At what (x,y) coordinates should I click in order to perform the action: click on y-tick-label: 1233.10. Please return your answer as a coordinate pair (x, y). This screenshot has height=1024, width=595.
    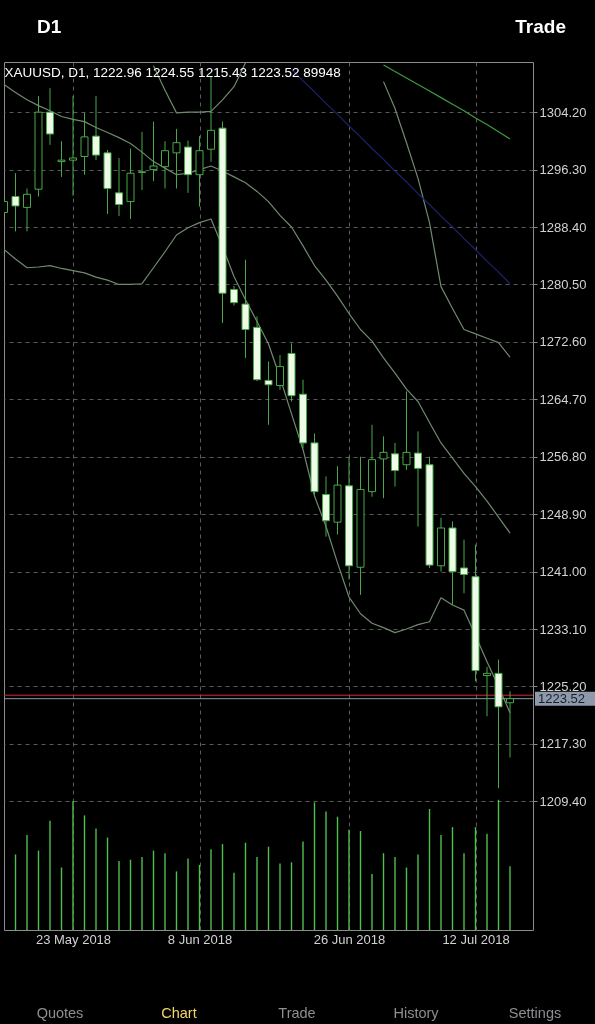
    Looking at the image, I should click on (563, 629).